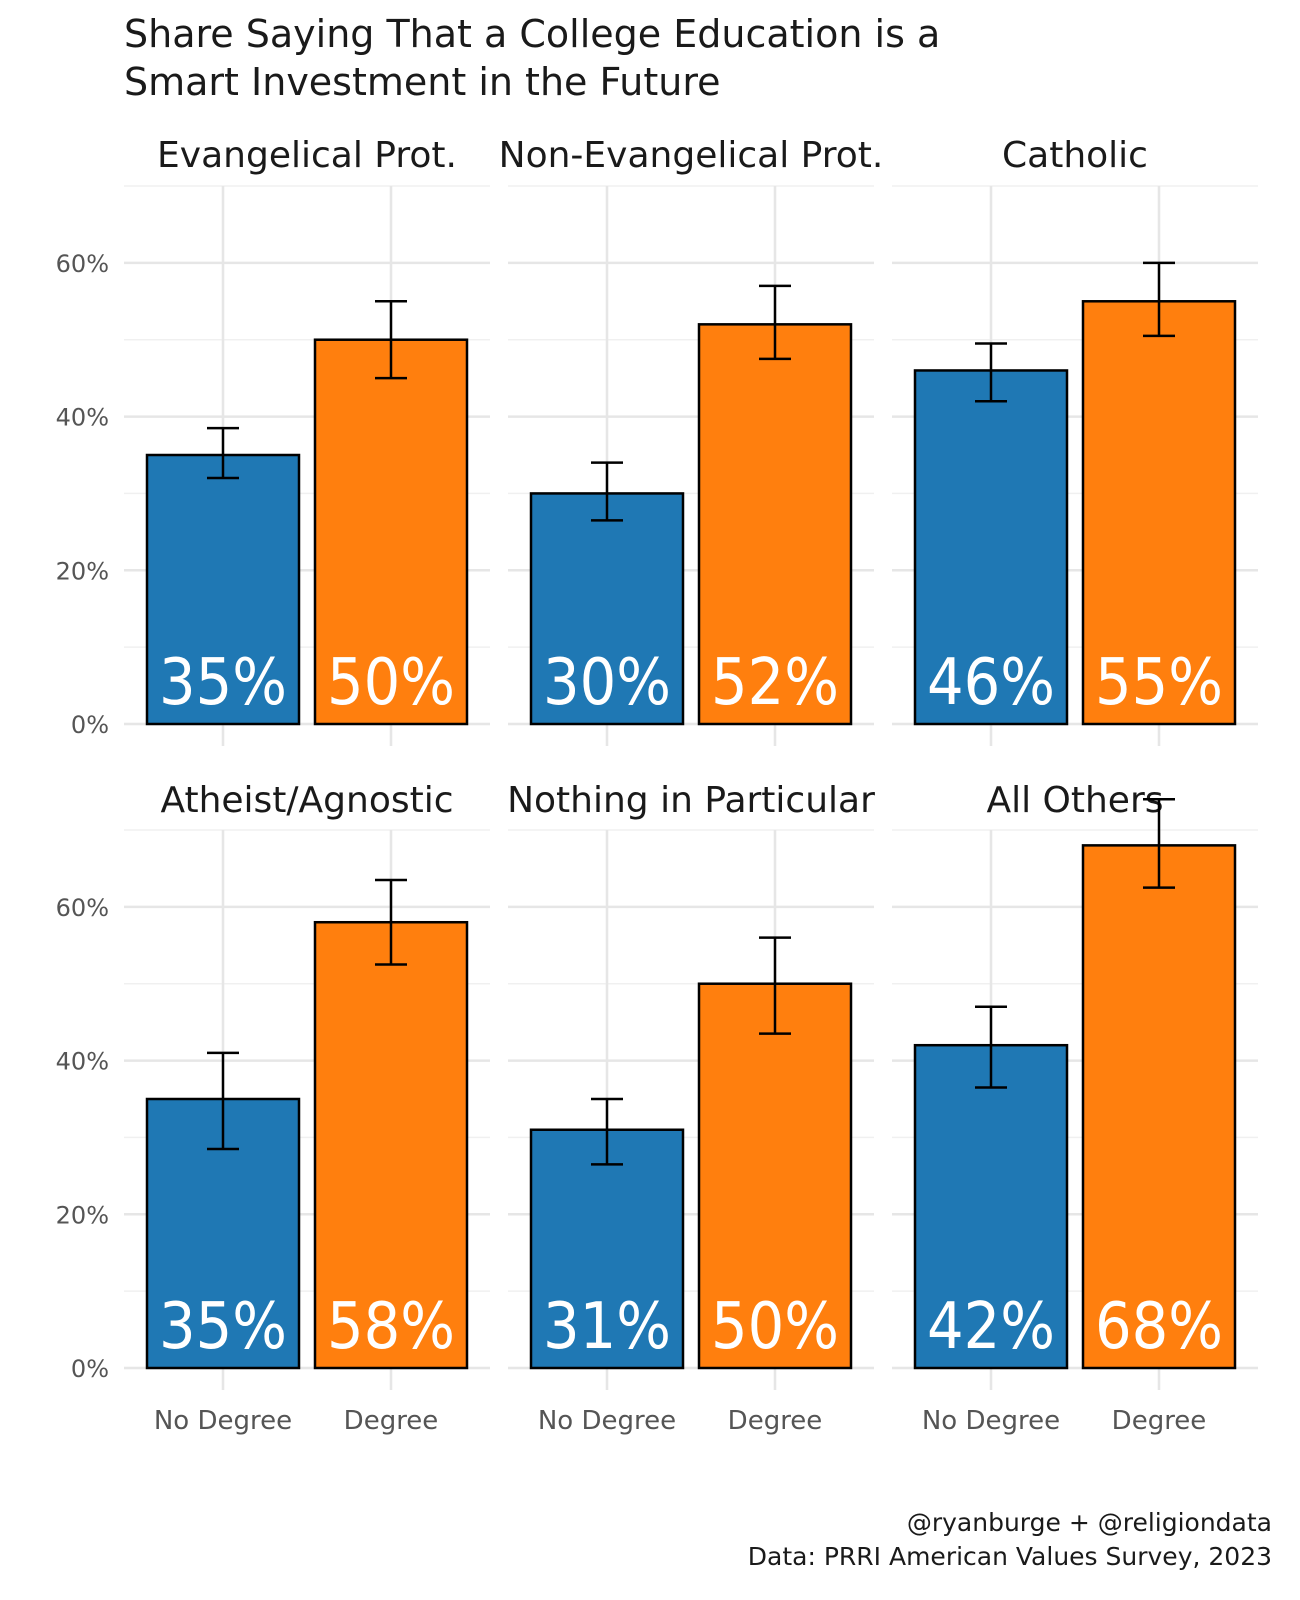  Describe the element at coordinates (1089, 1522) in the screenshot. I see `caption-handles: @ryanburge + @religiondata` at that location.